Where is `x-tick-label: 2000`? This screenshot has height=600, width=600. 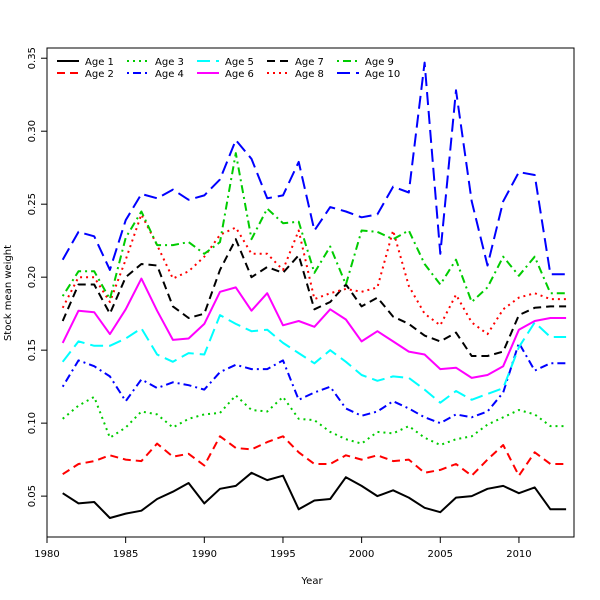
x-tick-label: 2000 is located at coordinates (361, 554).